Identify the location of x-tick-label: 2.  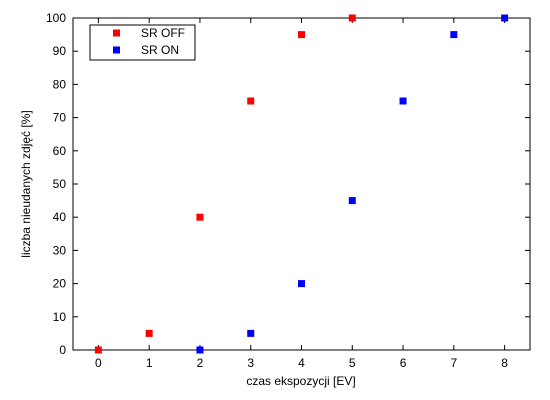
(200, 363).